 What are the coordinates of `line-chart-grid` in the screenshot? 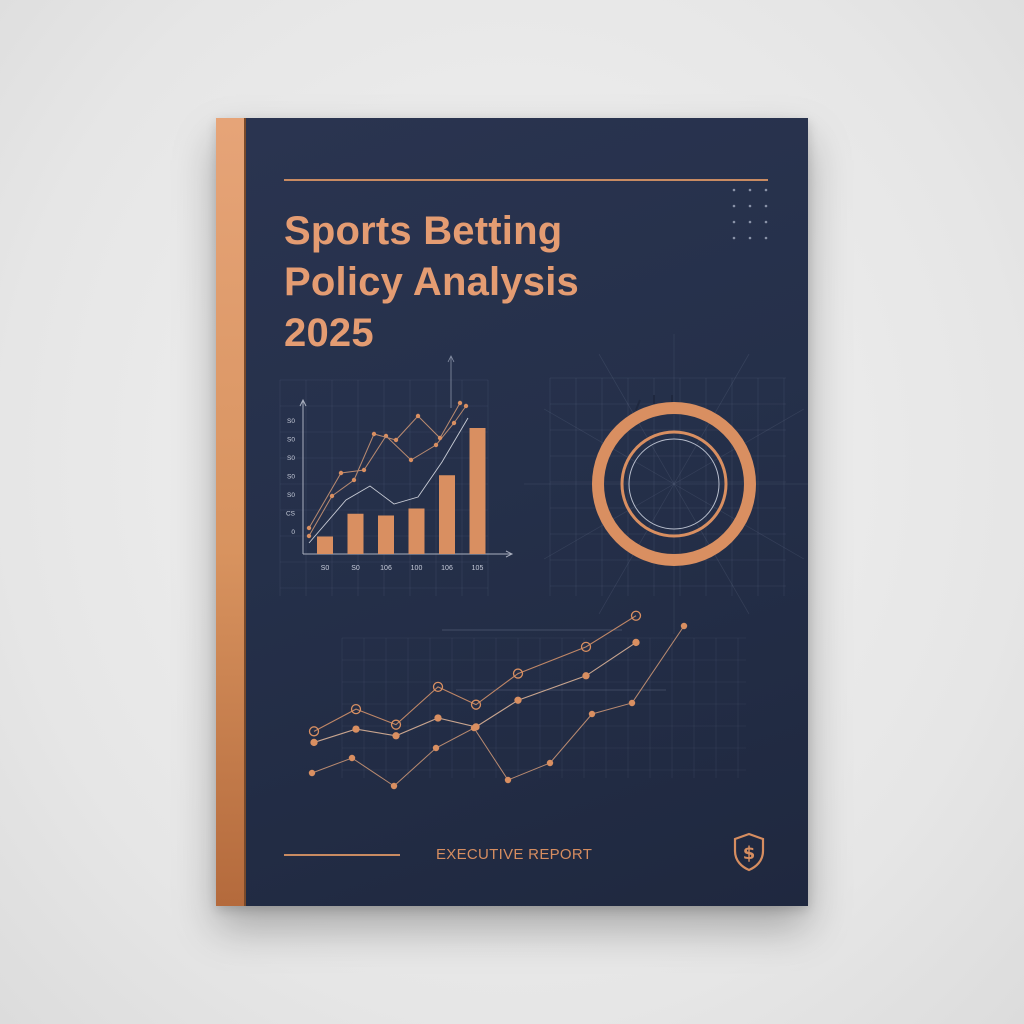 It's located at (543, 703).